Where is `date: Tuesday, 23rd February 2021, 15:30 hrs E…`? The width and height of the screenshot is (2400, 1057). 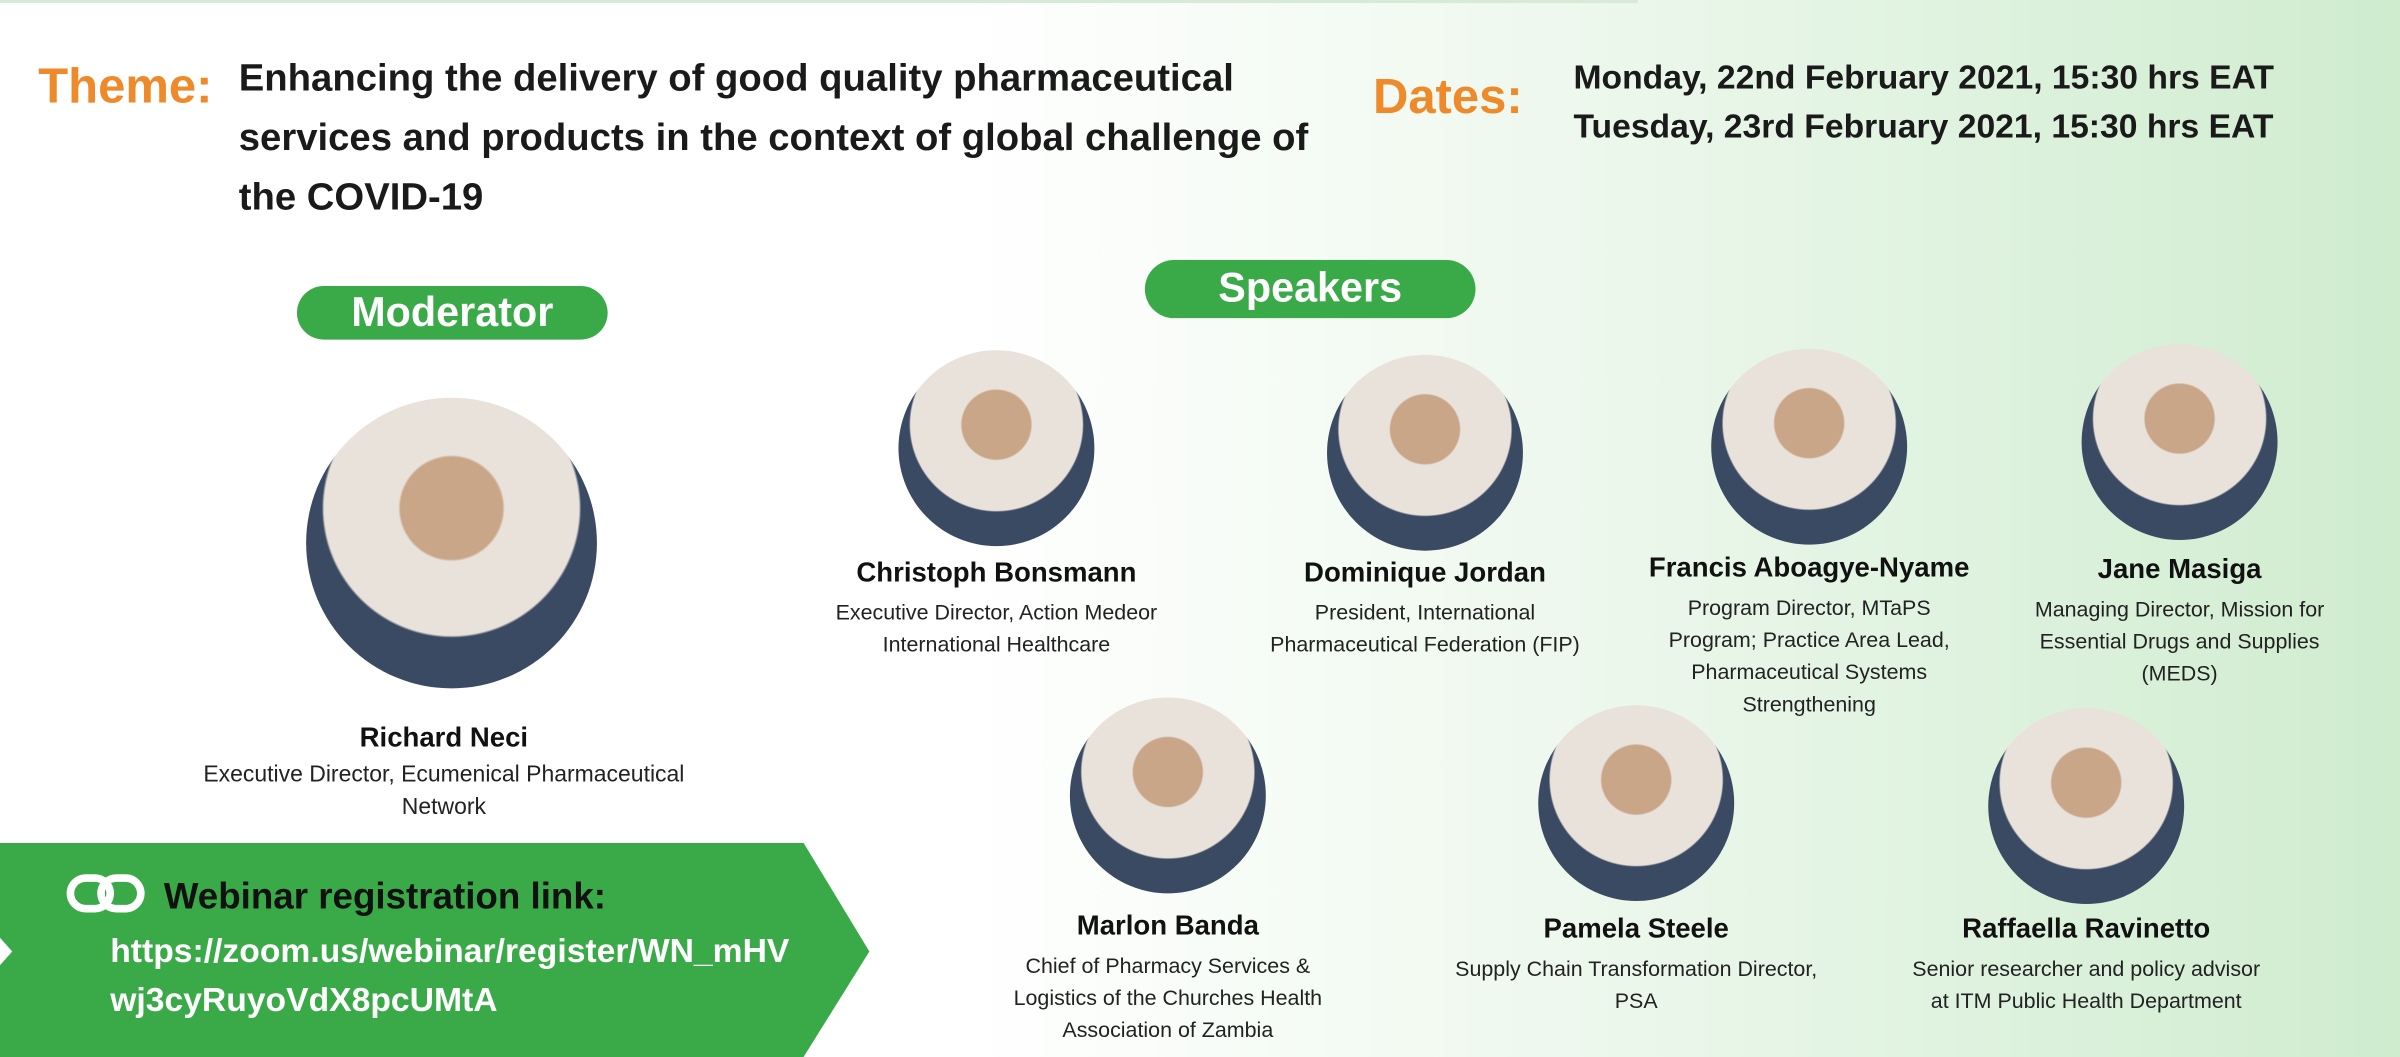 date: Tuesday, 23rd February 2021, 15:30 hrs E… is located at coordinates (1923, 126).